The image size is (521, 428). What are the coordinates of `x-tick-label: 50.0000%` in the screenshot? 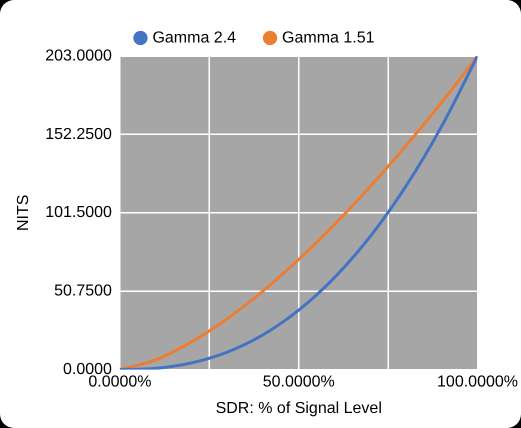 It's located at (298, 382).